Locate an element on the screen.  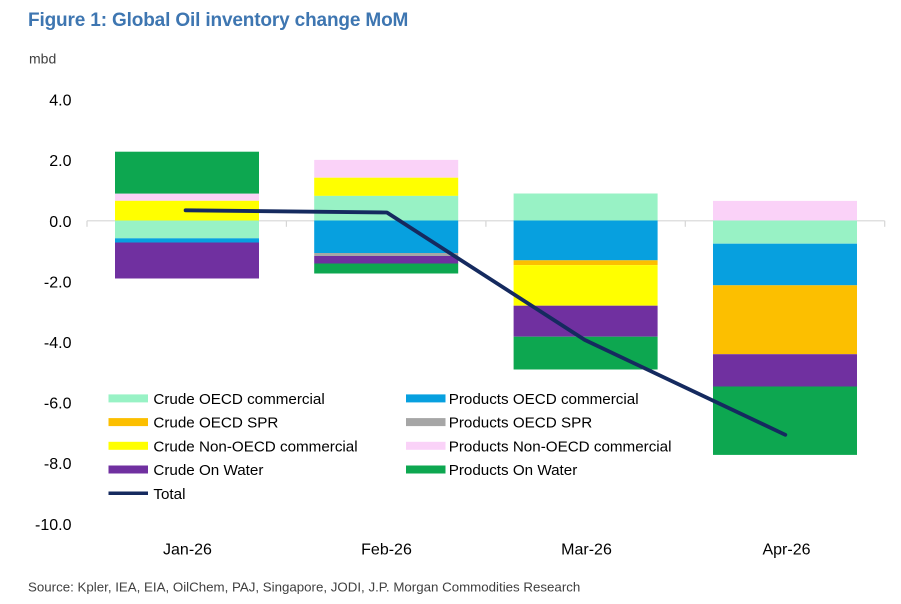
svg-text: mbd is located at coordinates (42, 59).